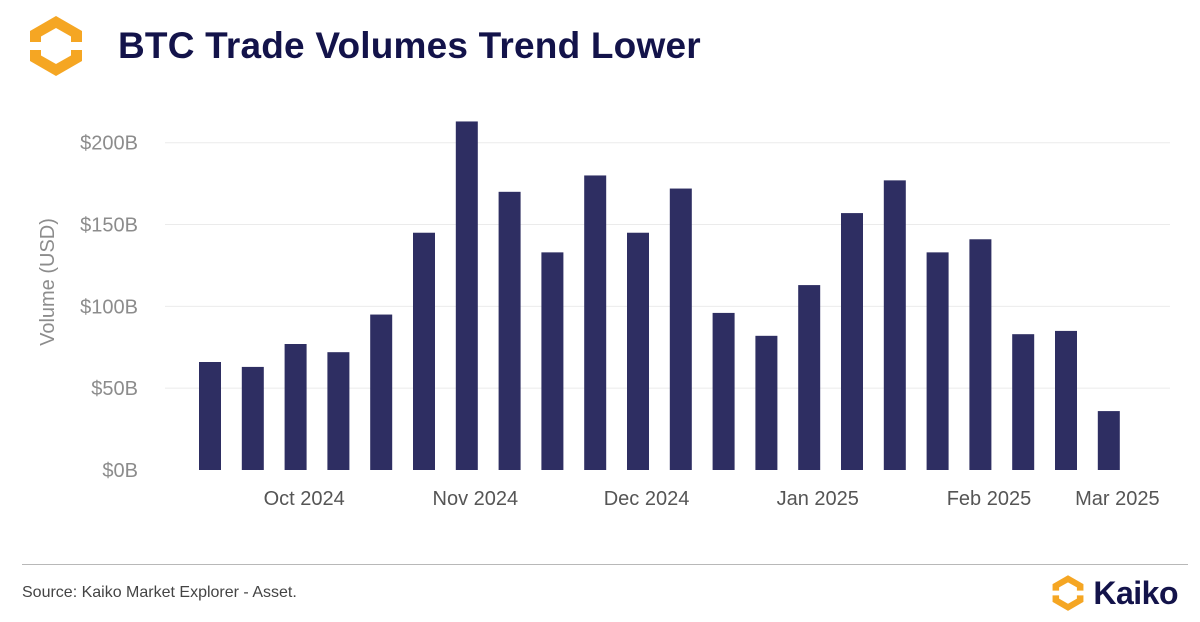 Image resolution: width=1200 pixels, height=622 pixels. I want to click on brand-name: Kaiko, so click(1135, 592).